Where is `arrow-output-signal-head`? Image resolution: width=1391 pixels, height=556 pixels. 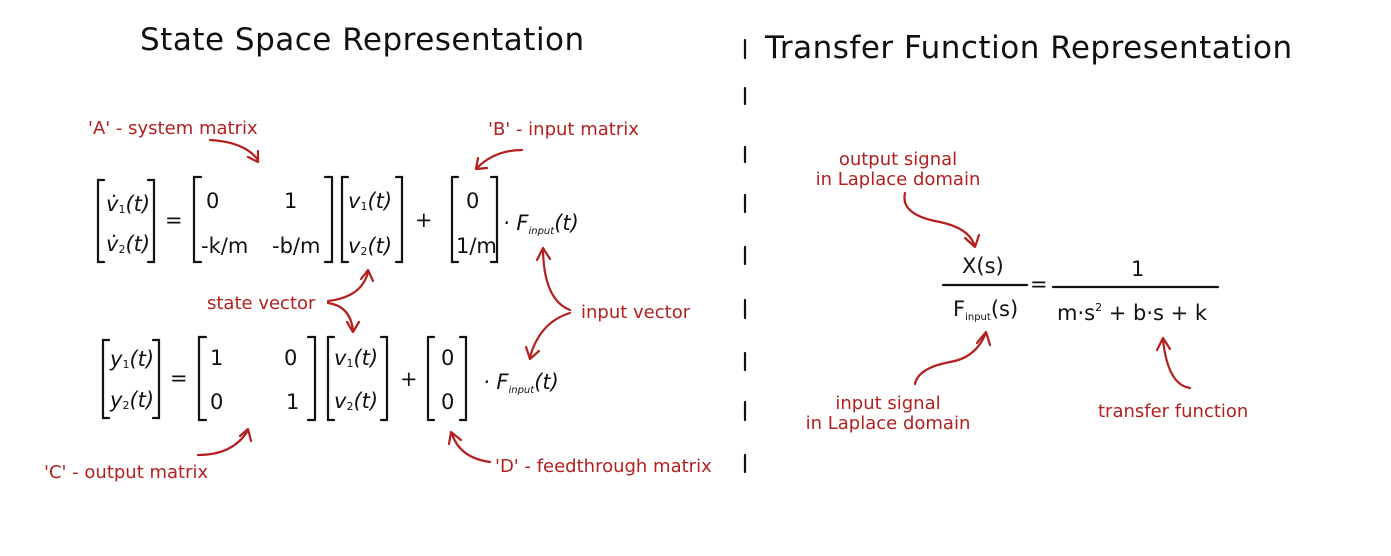 arrow-output-signal-head is located at coordinates (972, 241).